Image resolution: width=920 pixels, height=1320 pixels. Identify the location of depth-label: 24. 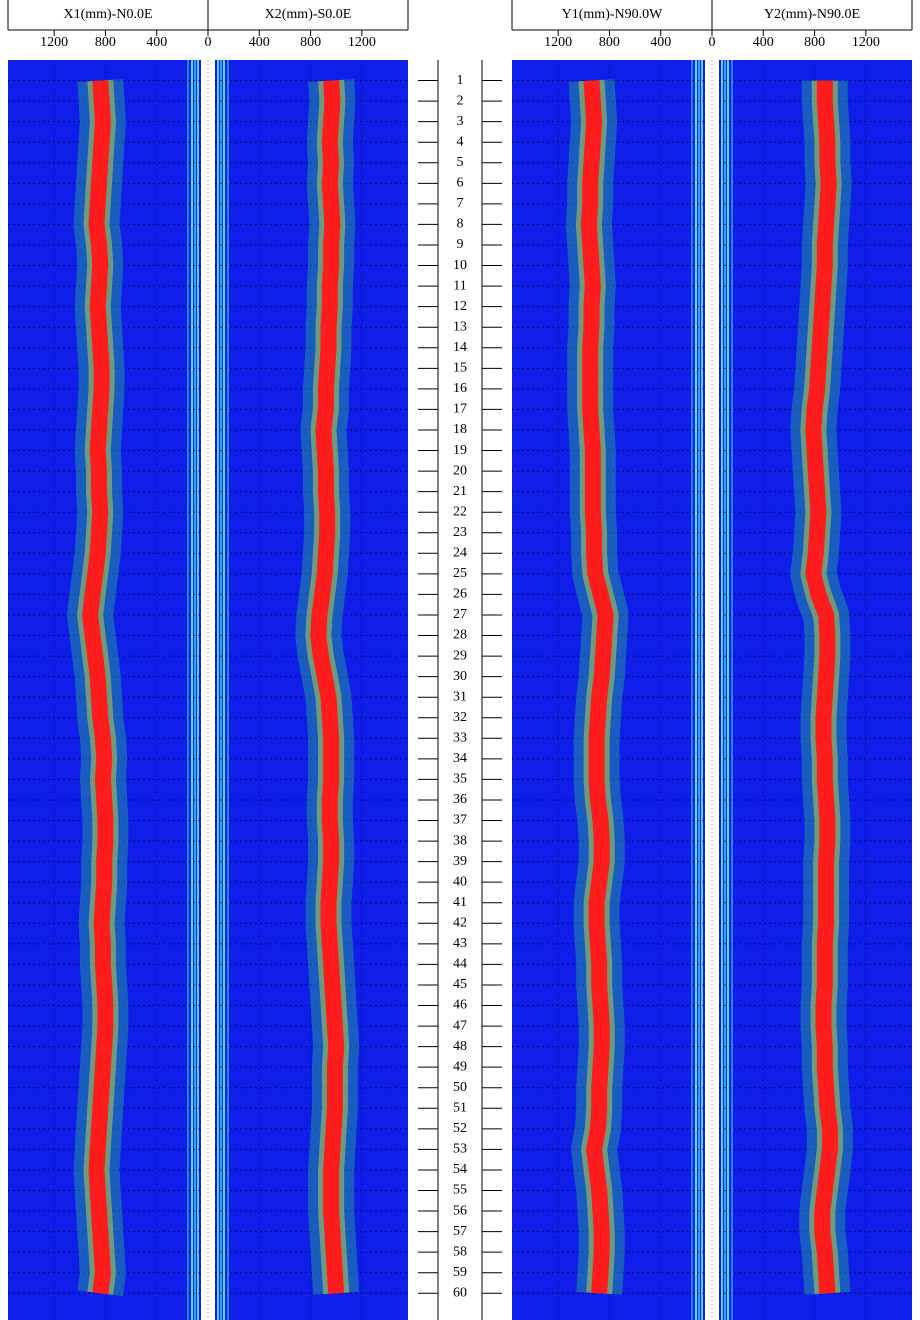
(460, 553).